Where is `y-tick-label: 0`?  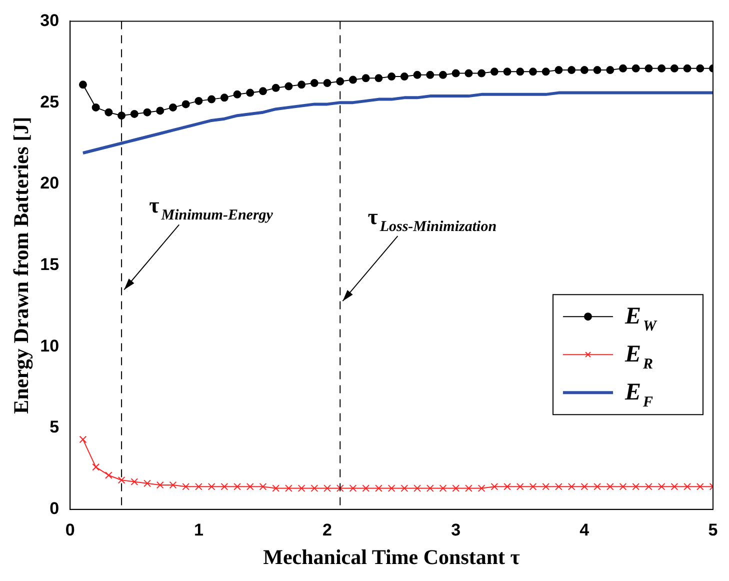 y-tick-label: 0 is located at coordinates (55, 508).